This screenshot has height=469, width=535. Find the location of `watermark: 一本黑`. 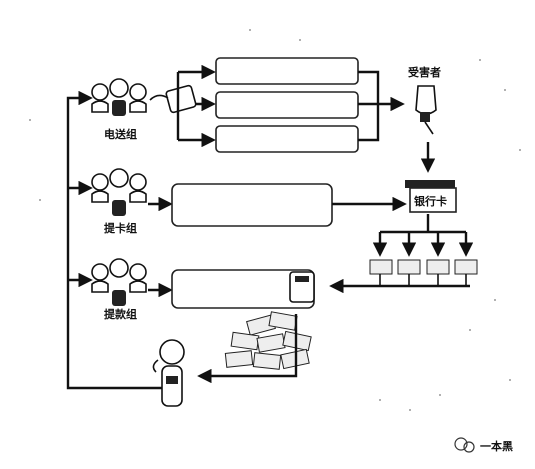

watermark: 一本黑 is located at coordinates (483, 445).